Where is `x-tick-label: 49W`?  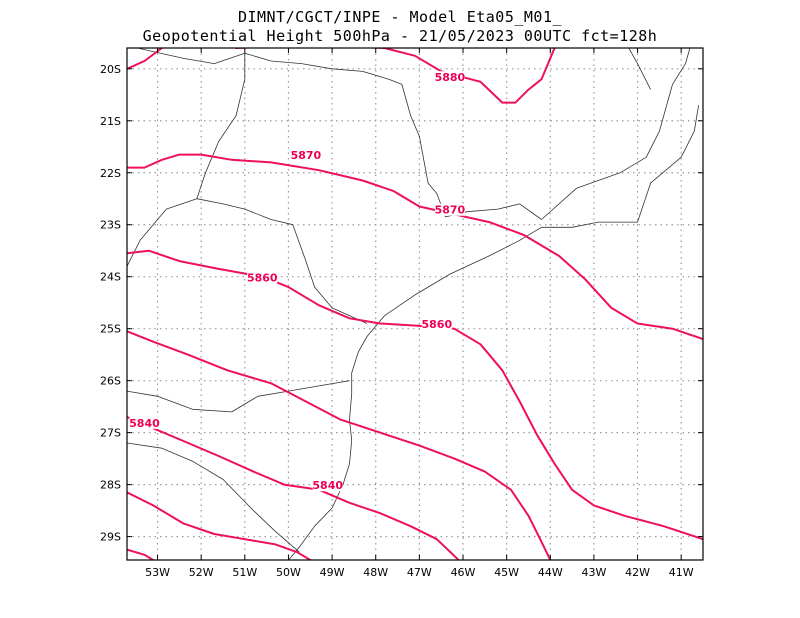 x-tick-label: 49W is located at coordinates (332, 572).